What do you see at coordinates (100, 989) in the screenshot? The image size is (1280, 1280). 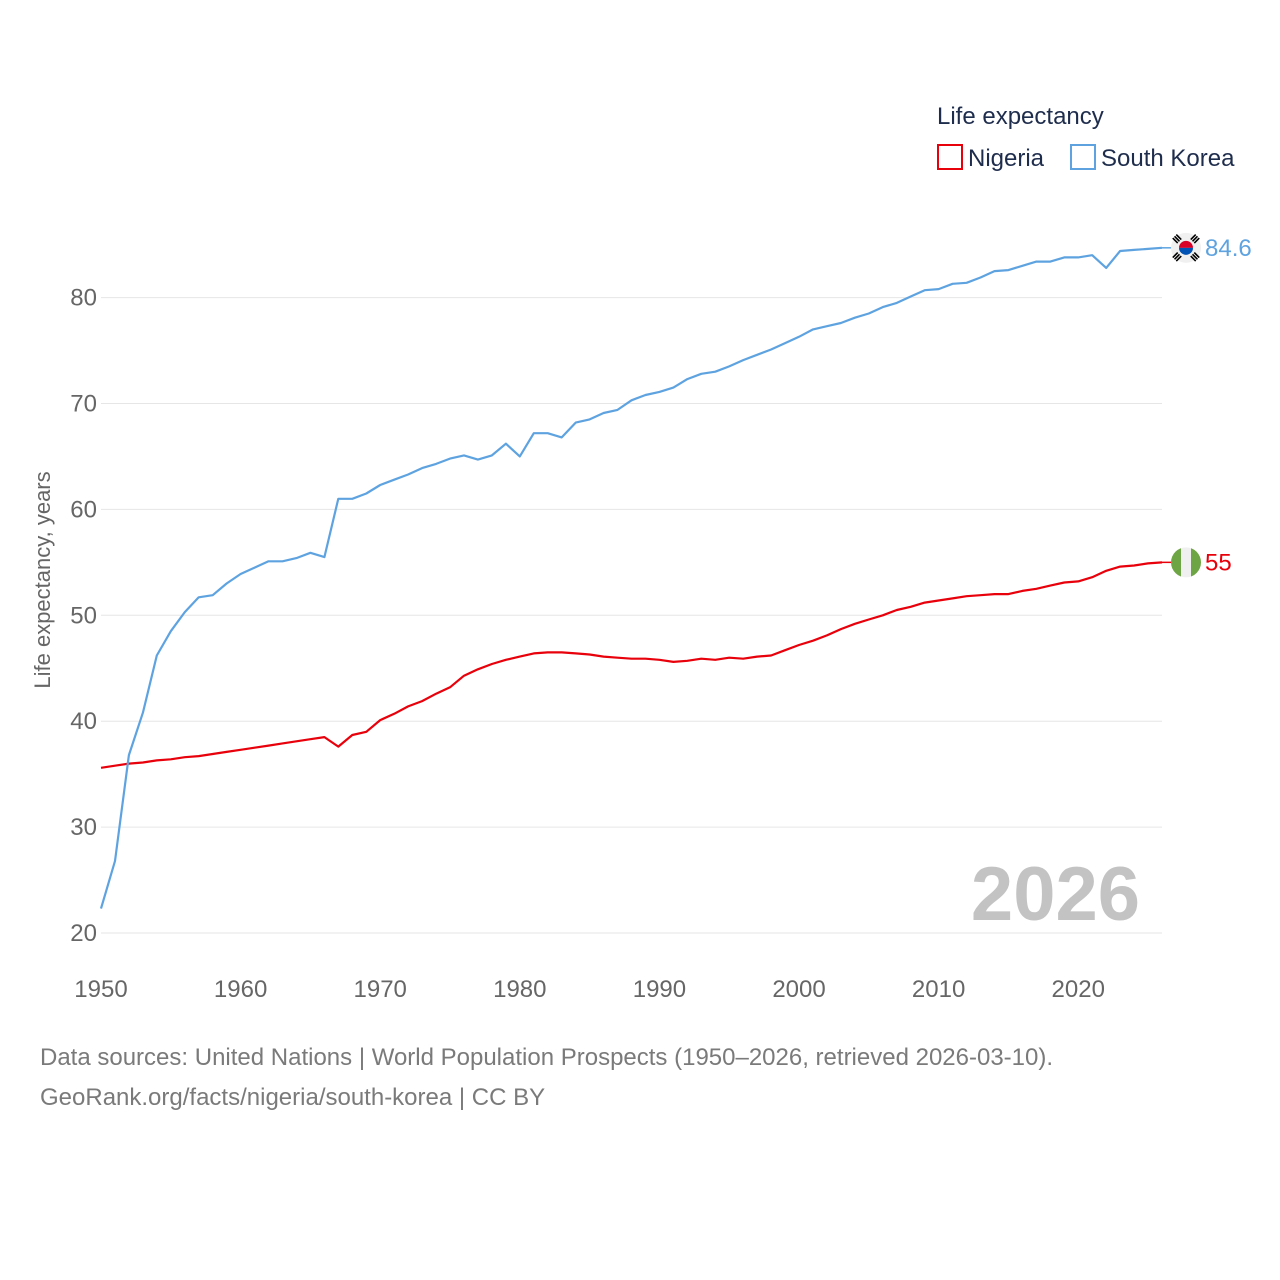 I see `x-tick-label-1950: 1950` at bounding box center [100, 989].